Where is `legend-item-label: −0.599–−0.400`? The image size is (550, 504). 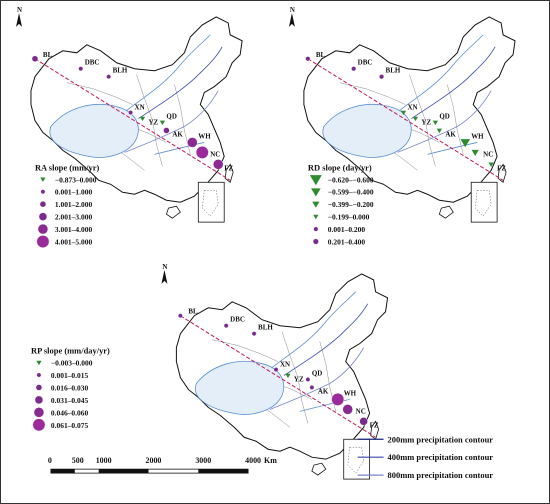 legend-item-label: −0.599–−0.400 is located at coordinates (351, 192).